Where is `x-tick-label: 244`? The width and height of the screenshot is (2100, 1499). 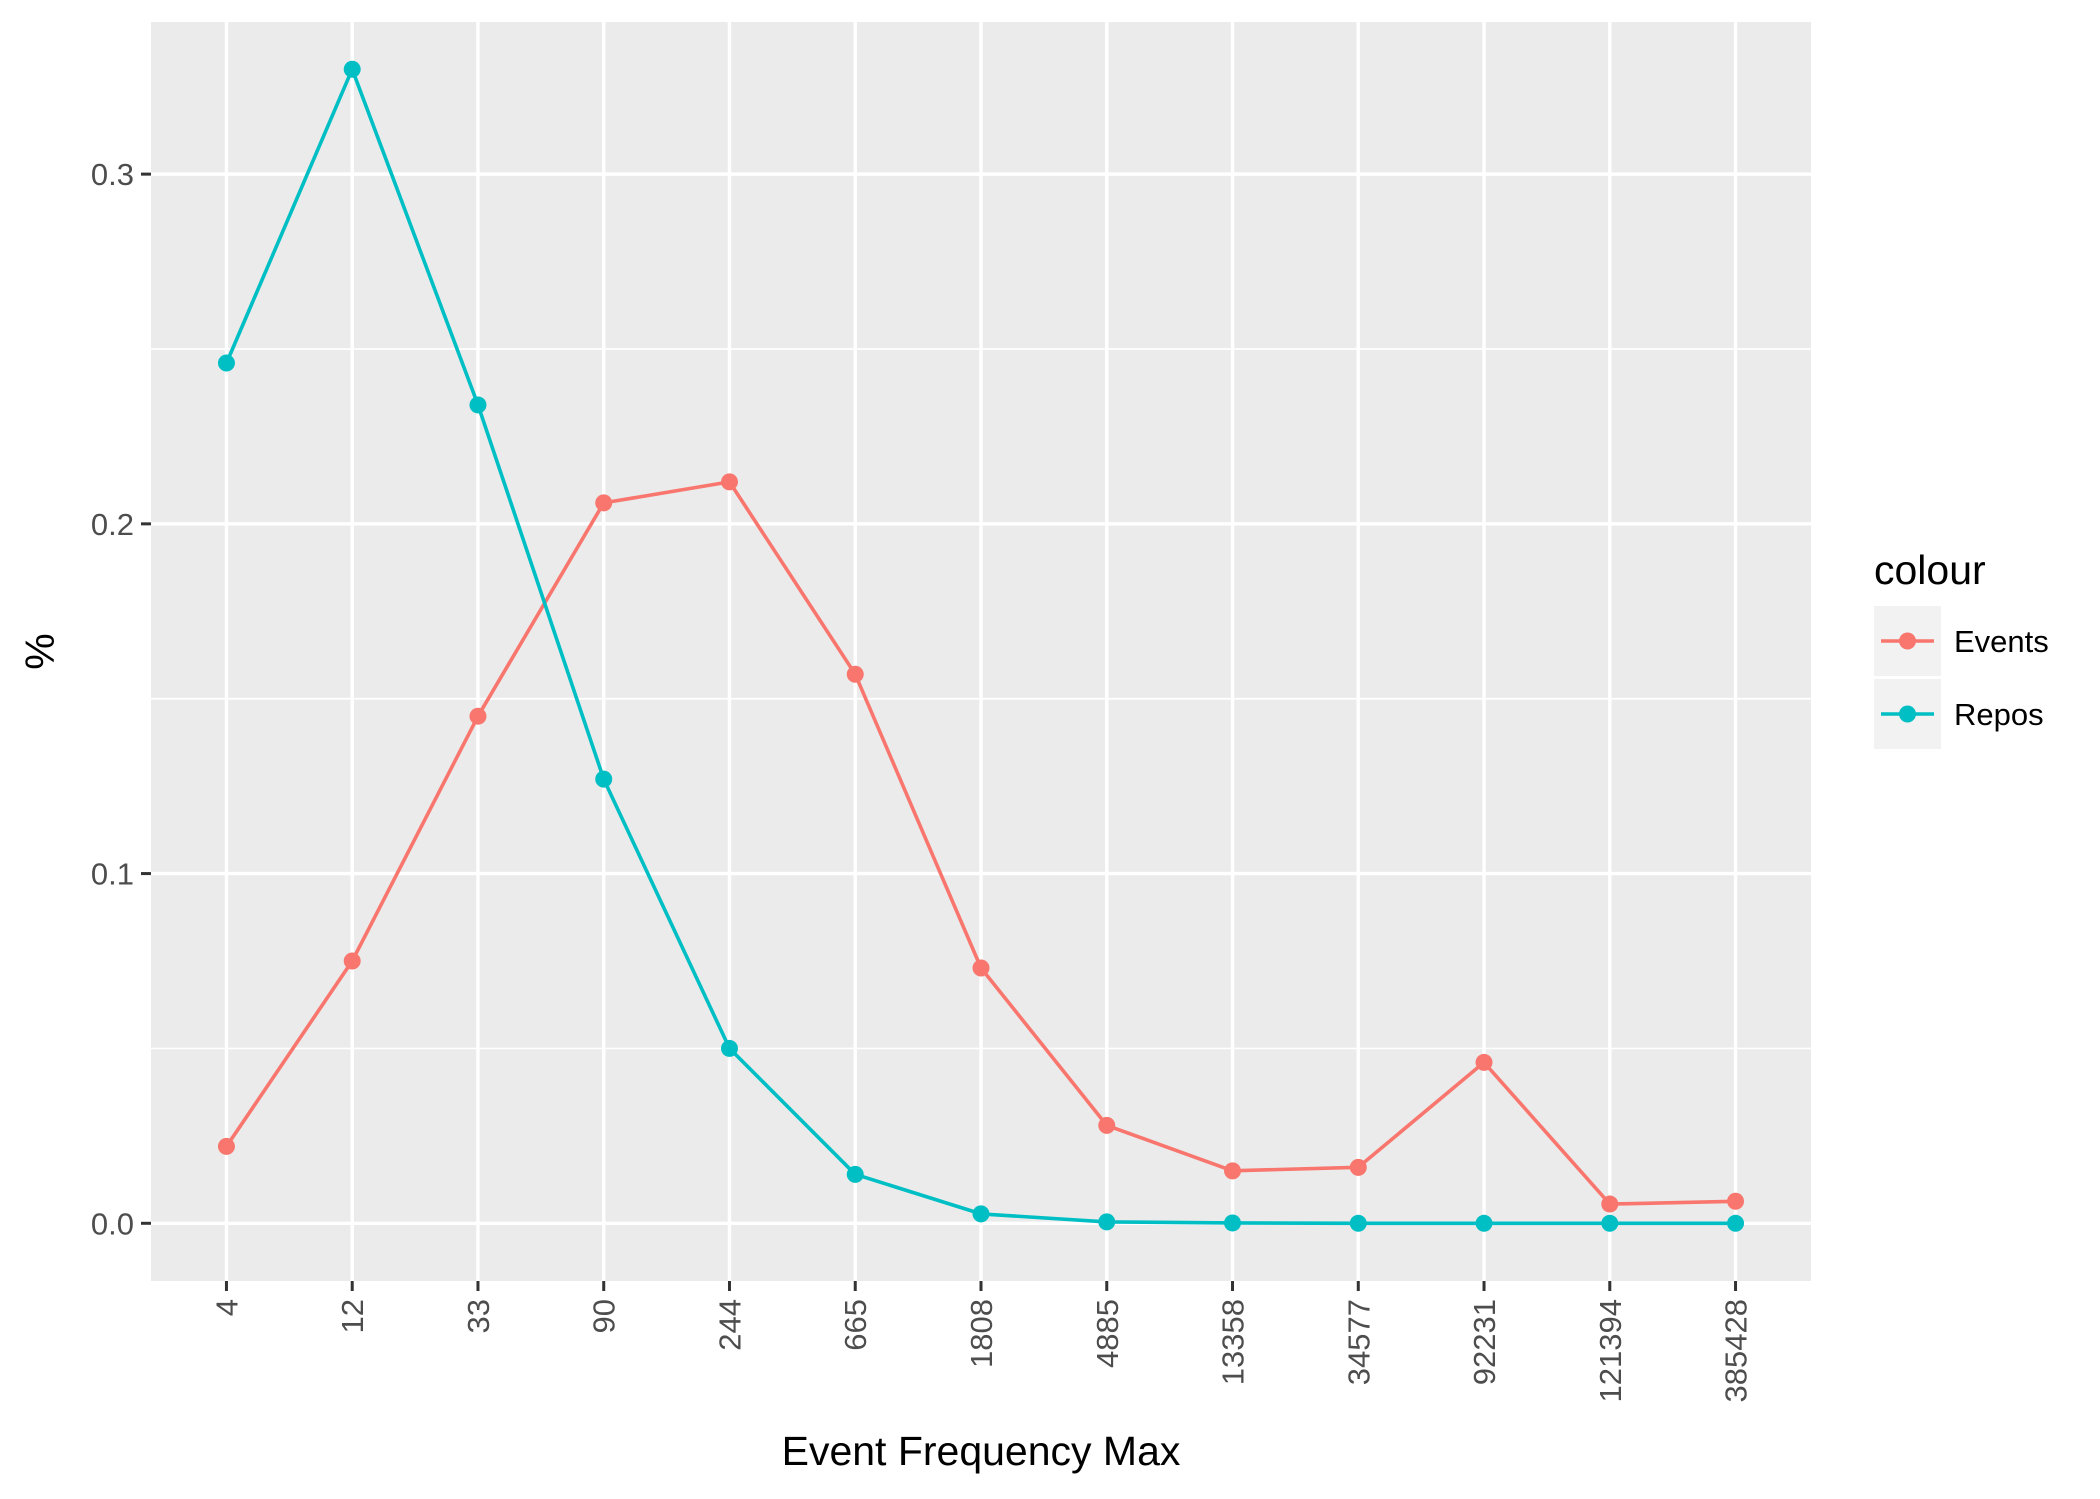
x-tick-label: 244 is located at coordinates (729, 1325).